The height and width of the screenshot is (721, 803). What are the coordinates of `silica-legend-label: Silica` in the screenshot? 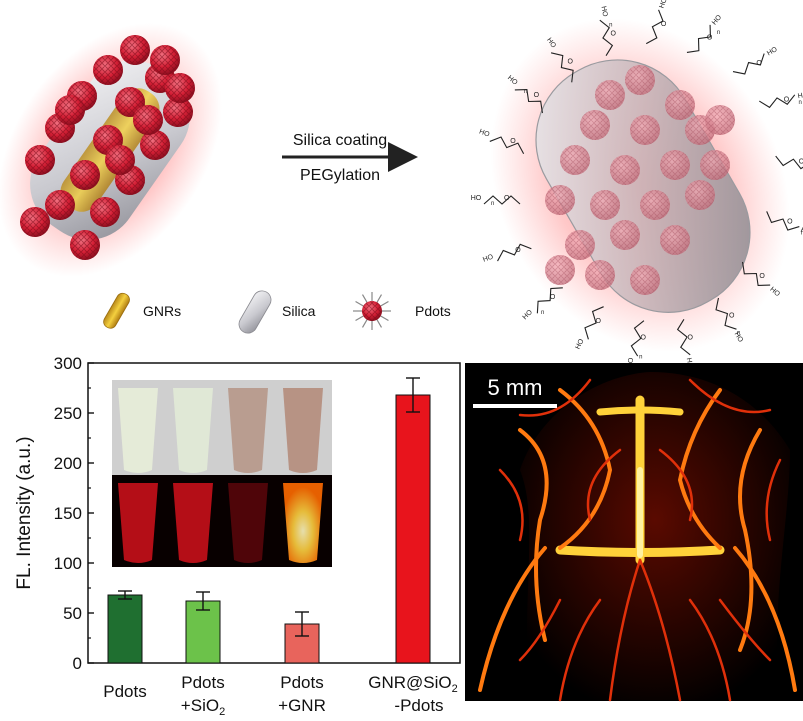 It's located at (299, 311).